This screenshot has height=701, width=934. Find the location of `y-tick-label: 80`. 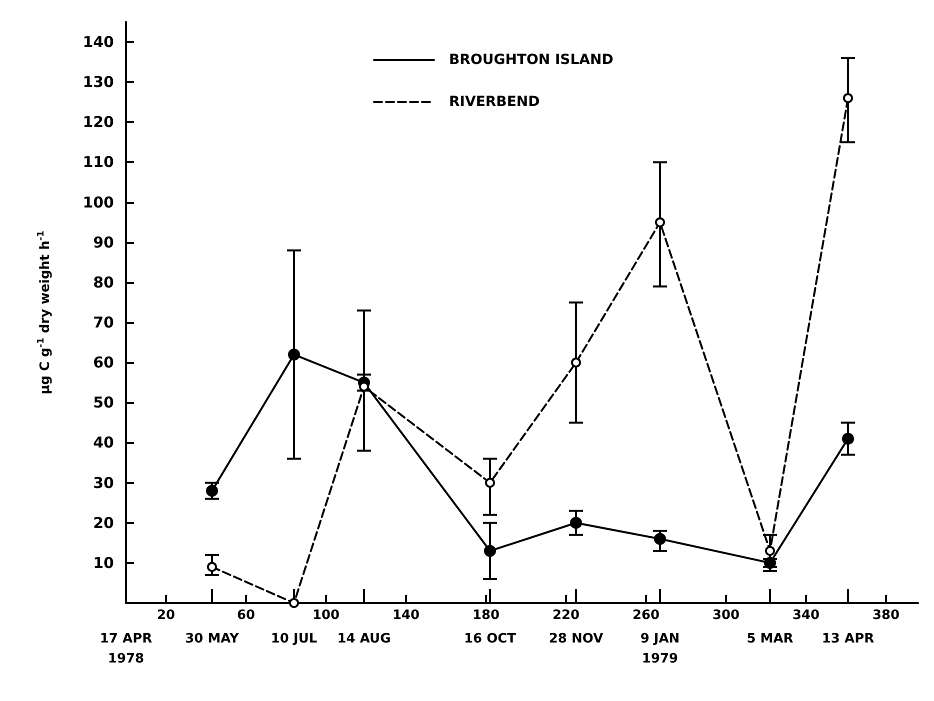

y-tick-label: 80 is located at coordinates (103, 282).